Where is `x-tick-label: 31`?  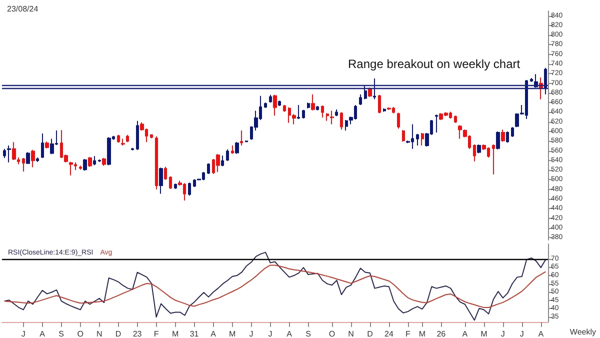
x-tick-label: 31 is located at coordinates (195, 334).